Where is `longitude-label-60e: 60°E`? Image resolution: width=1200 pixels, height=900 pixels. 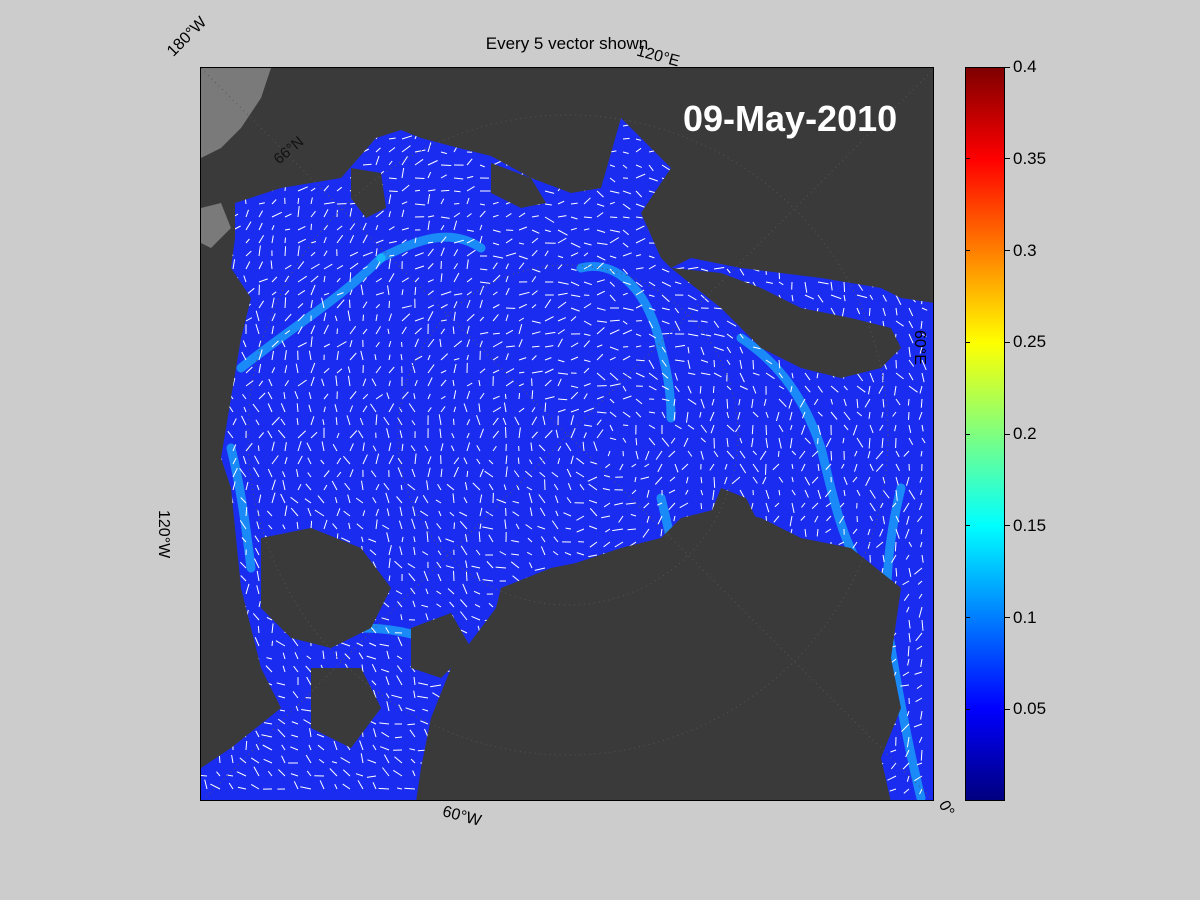 longitude-label-60e: 60°E is located at coordinates (919, 347).